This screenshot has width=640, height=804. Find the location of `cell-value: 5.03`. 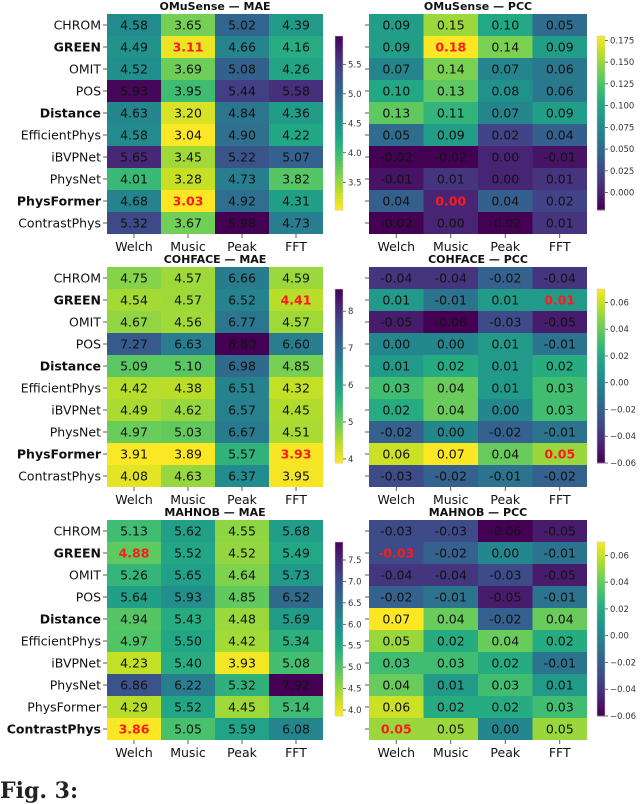

cell-value: 5.03 is located at coordinates (188, 432).